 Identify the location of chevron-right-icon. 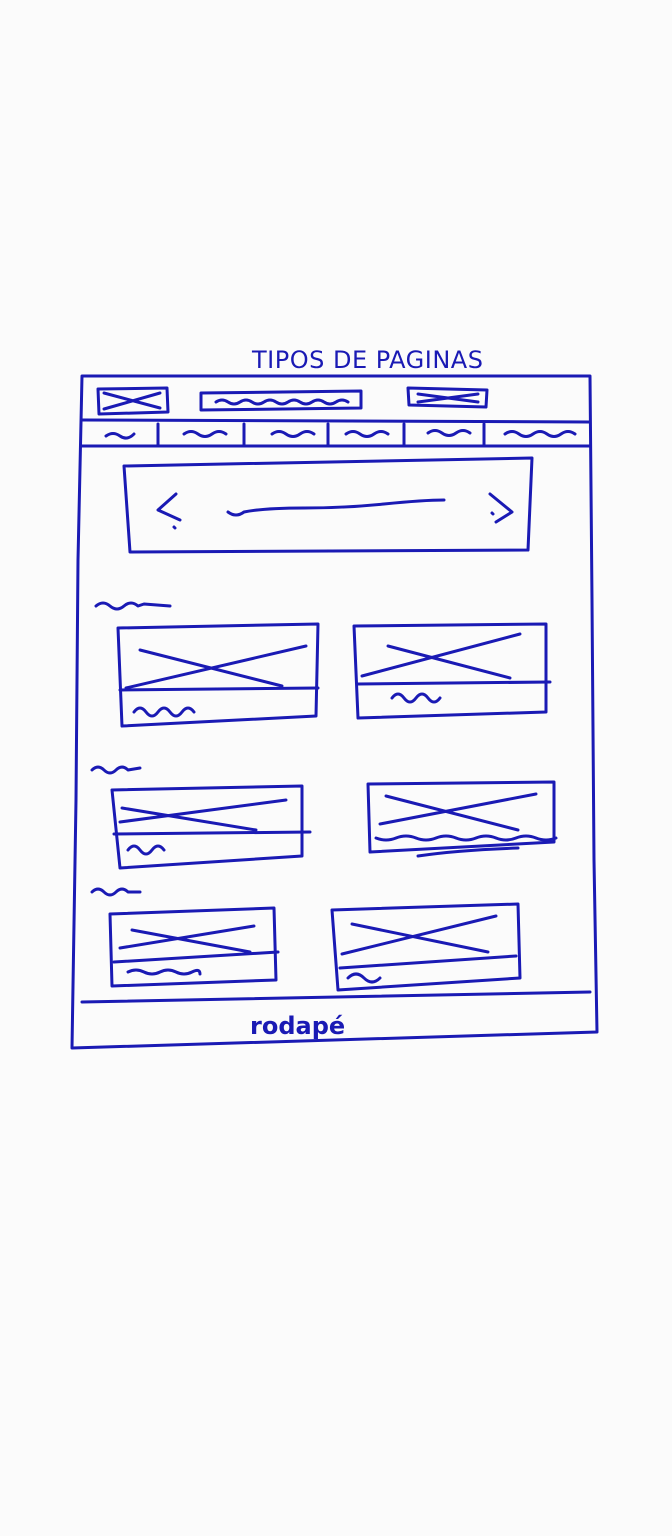
(501, 508).